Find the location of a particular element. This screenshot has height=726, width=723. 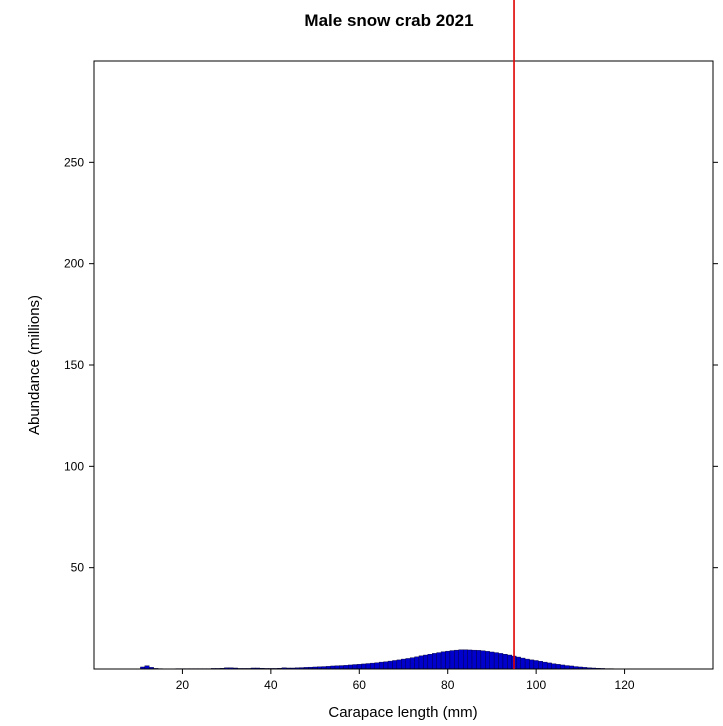

bar-series is located at coordinates (377, 659).